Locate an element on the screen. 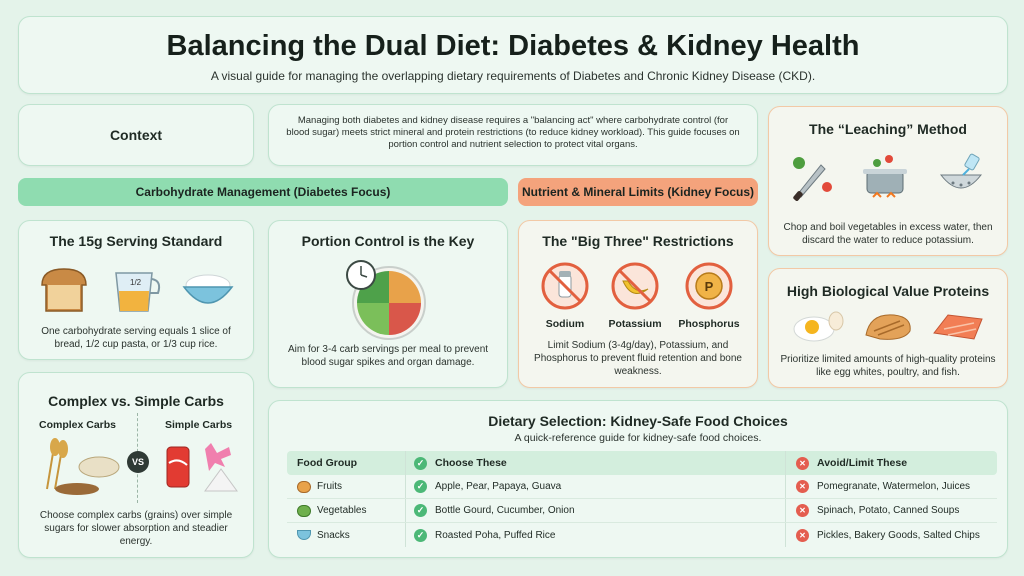  row-avoid: Spinach, Potato, Canned Soups is located at coordinates (888, 510).